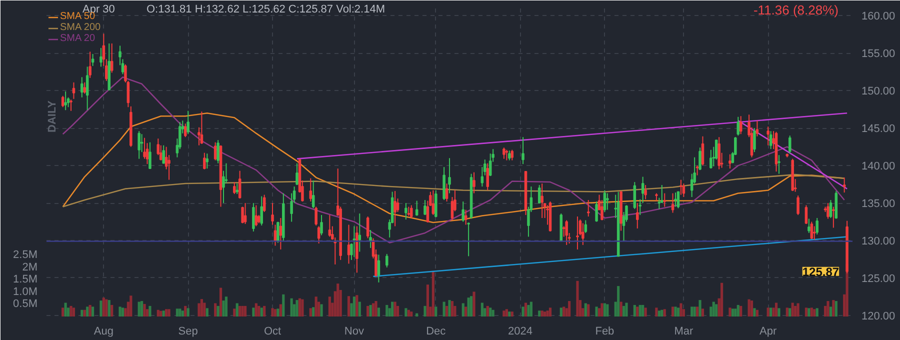  What do you see at coordinates (879, 316) in the screenshot?
I see `y-tick-label: 120.00` at bounding box center [879, 316].